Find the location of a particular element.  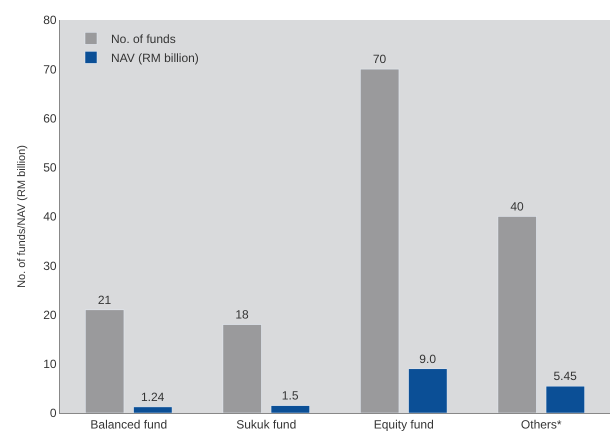

data-label: 40 is located at coordinates (517, 207).